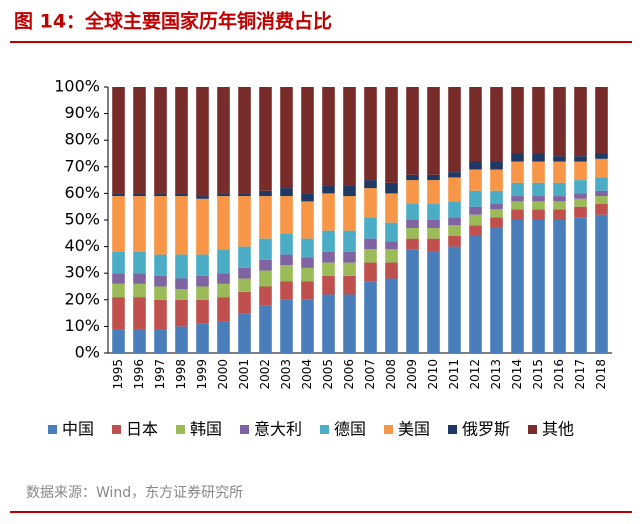 The height and width of the screenshot is (524, 640). I want to click on y-tick-label: 0%, so click(87, 352).